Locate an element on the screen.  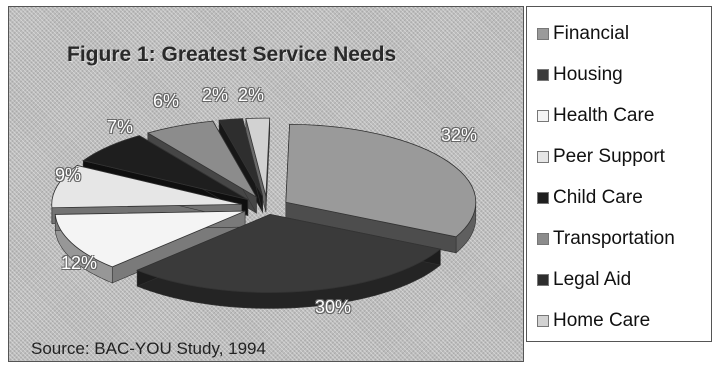
pie-slice-top-health-care is located at coordinates (150, 239).